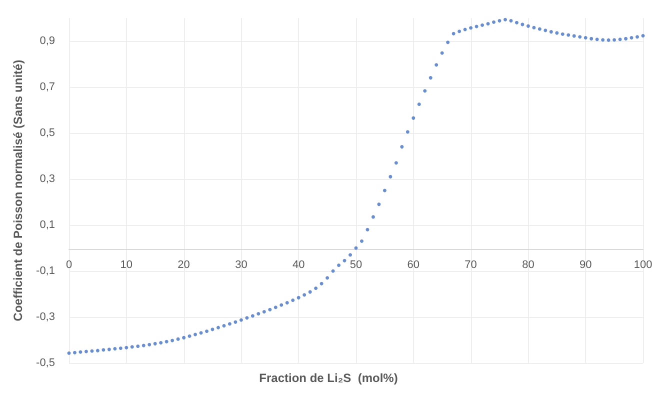 The height and width of the screenshot is (402, 657). What do you see at coordinates (241, 264) in the screenshot?
I see `x-tick-label: 30` at bounding box center [241, 264].